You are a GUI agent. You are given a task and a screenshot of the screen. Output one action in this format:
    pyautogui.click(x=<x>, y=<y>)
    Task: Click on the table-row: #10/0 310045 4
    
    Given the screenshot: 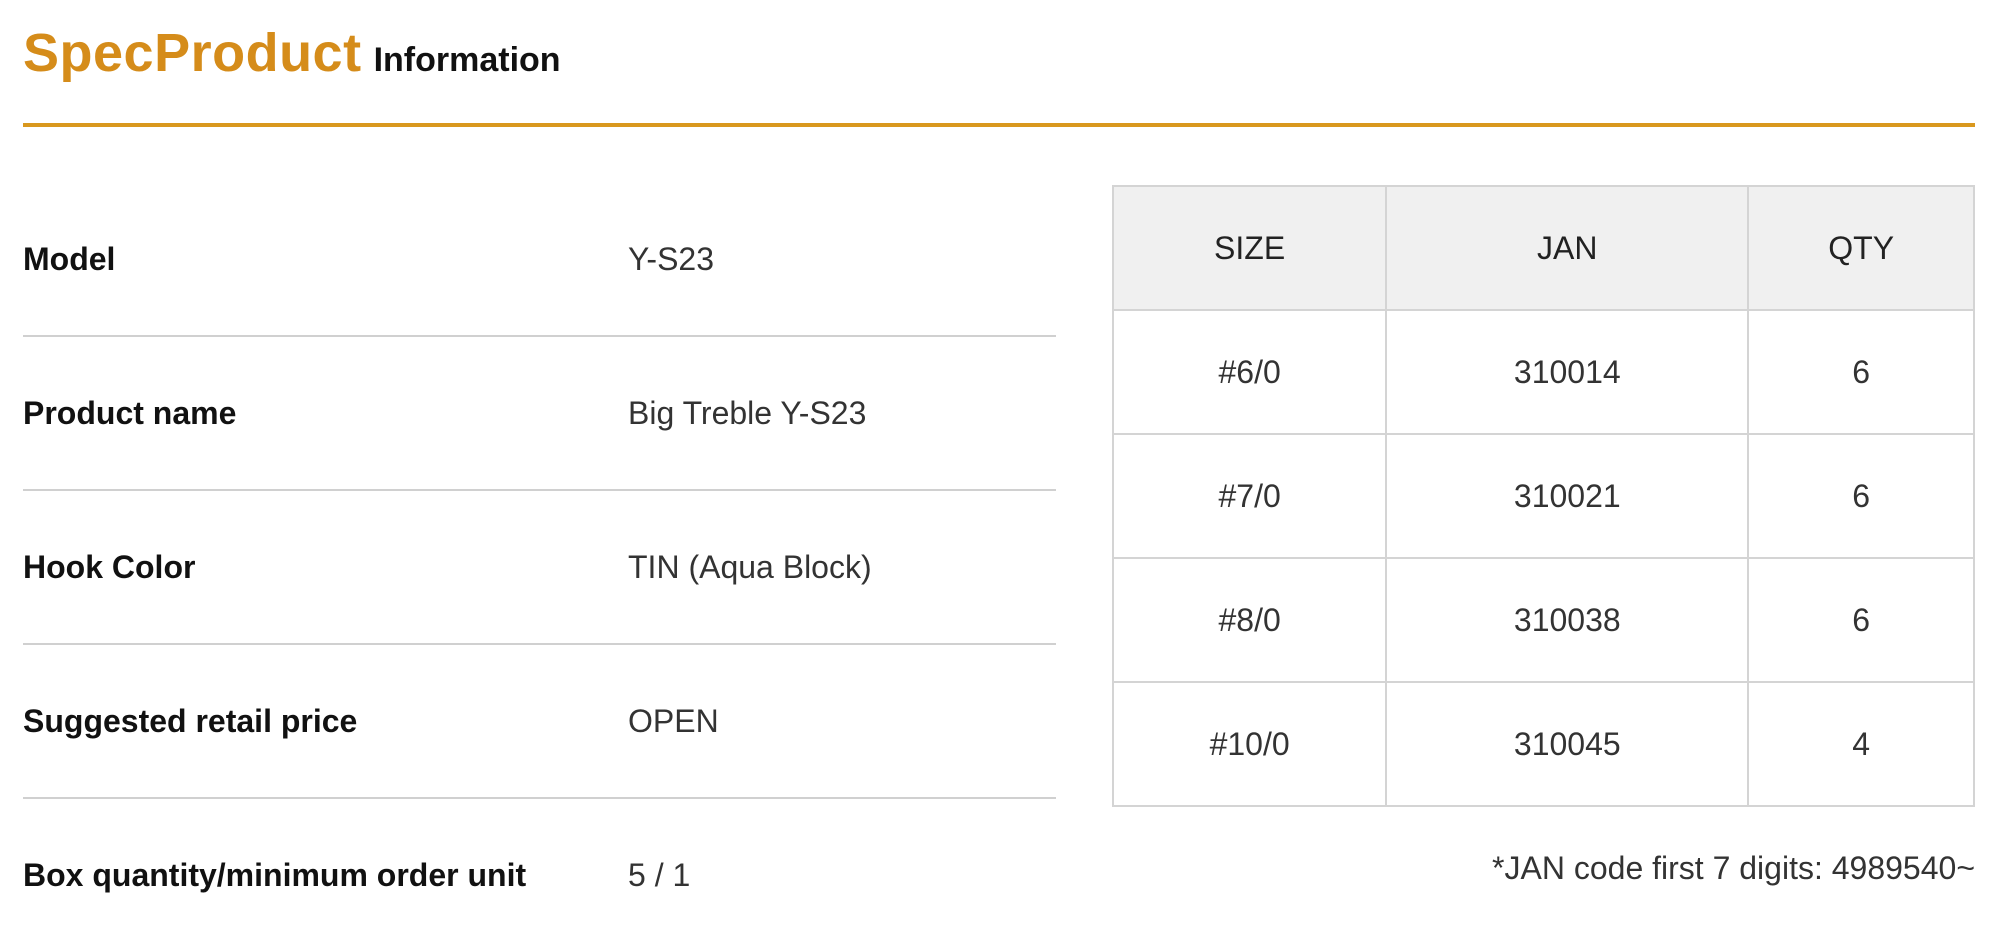 What is the action you would take?
    pyautogui.click(x=1543, y=744)
    